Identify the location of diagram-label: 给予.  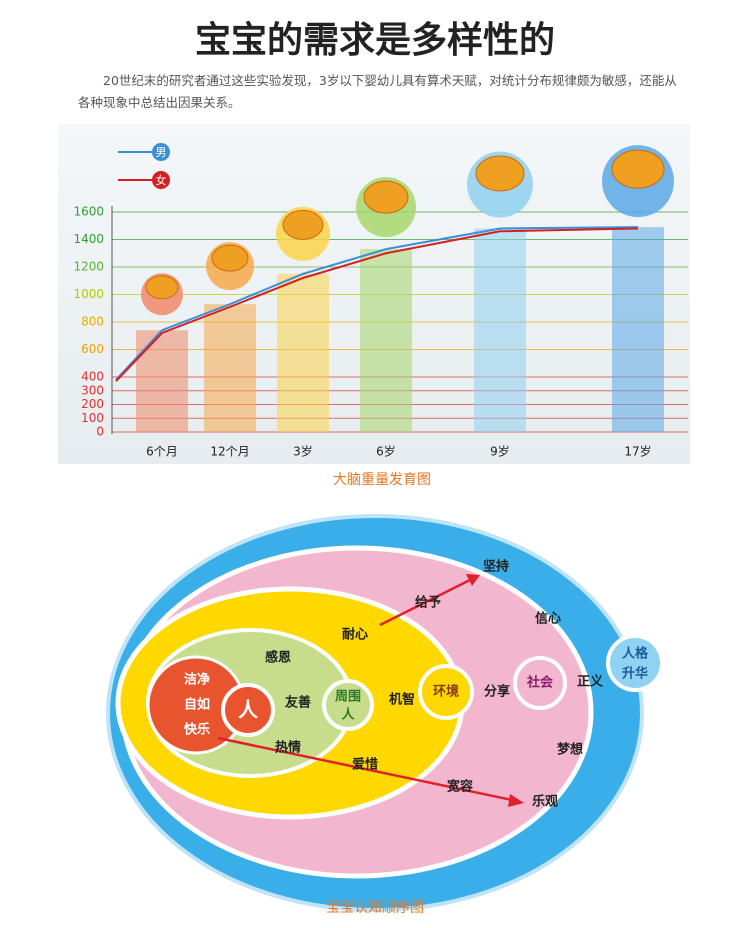
(428, 603).